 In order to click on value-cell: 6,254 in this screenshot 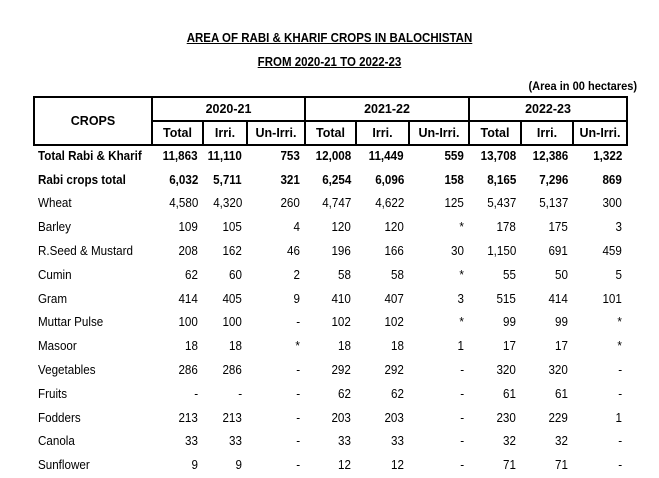, I will do `click(336, 179)`.